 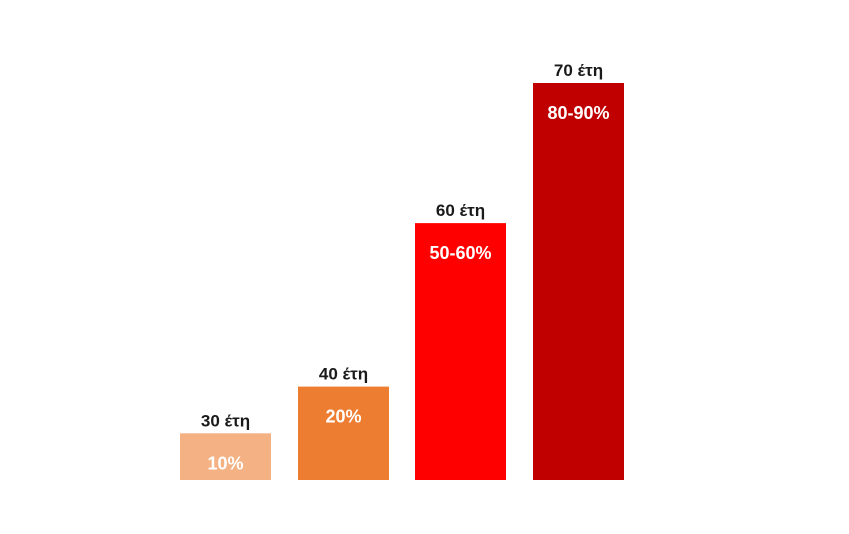 I want to click on category-label-1: 30 έτη, so click(x=225, y=420).